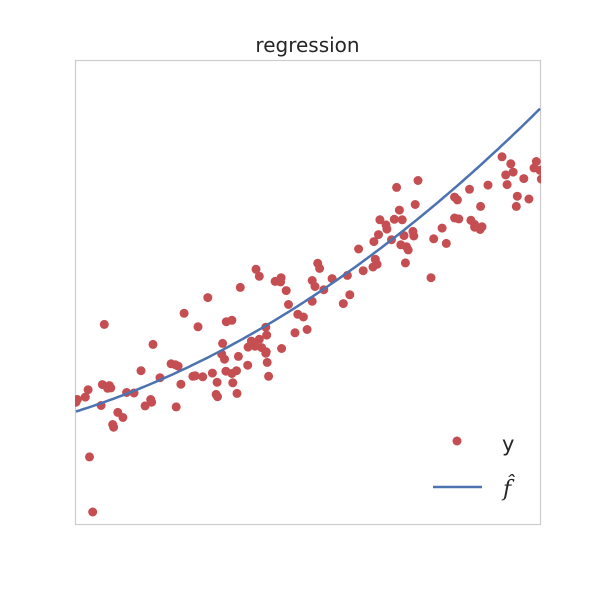 This screenshot has height=600, width=600. What do you see at coordinates (508, 444) in the screenshot?
I see `legend-label-y: y` at bounding box center [508, 444].